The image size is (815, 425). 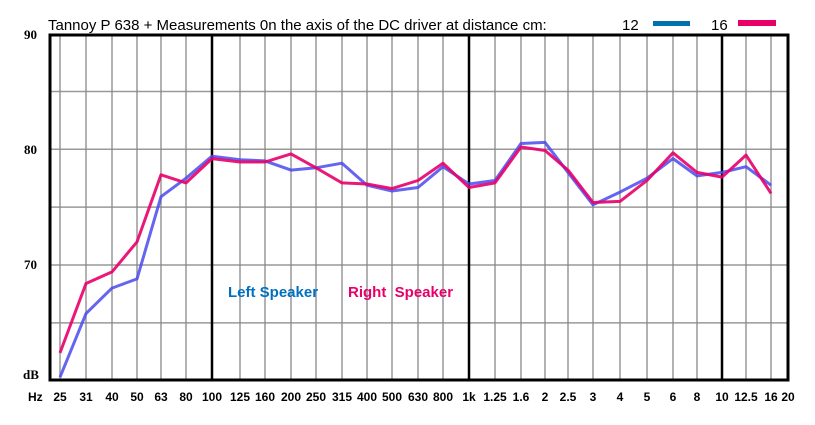 What do you see at coordinates (418, 397) in the screenshot?
I see `x-tick-630: 630` at bounding box center [418, 397].